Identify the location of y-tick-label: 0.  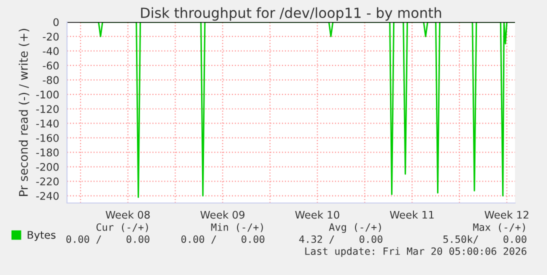
(56, 22).